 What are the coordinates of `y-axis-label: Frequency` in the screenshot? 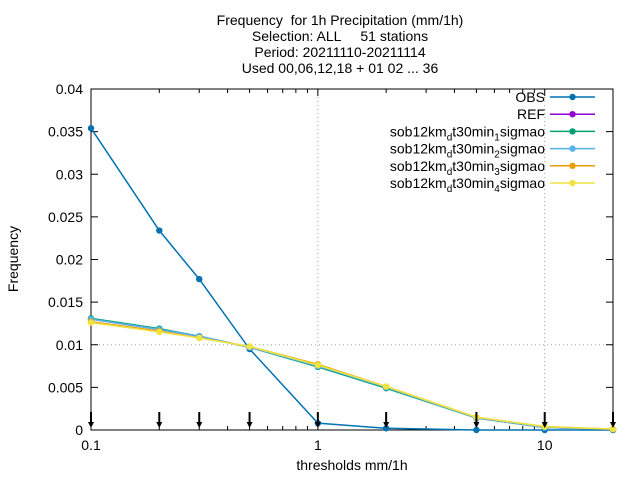 It's located at (13, 259).